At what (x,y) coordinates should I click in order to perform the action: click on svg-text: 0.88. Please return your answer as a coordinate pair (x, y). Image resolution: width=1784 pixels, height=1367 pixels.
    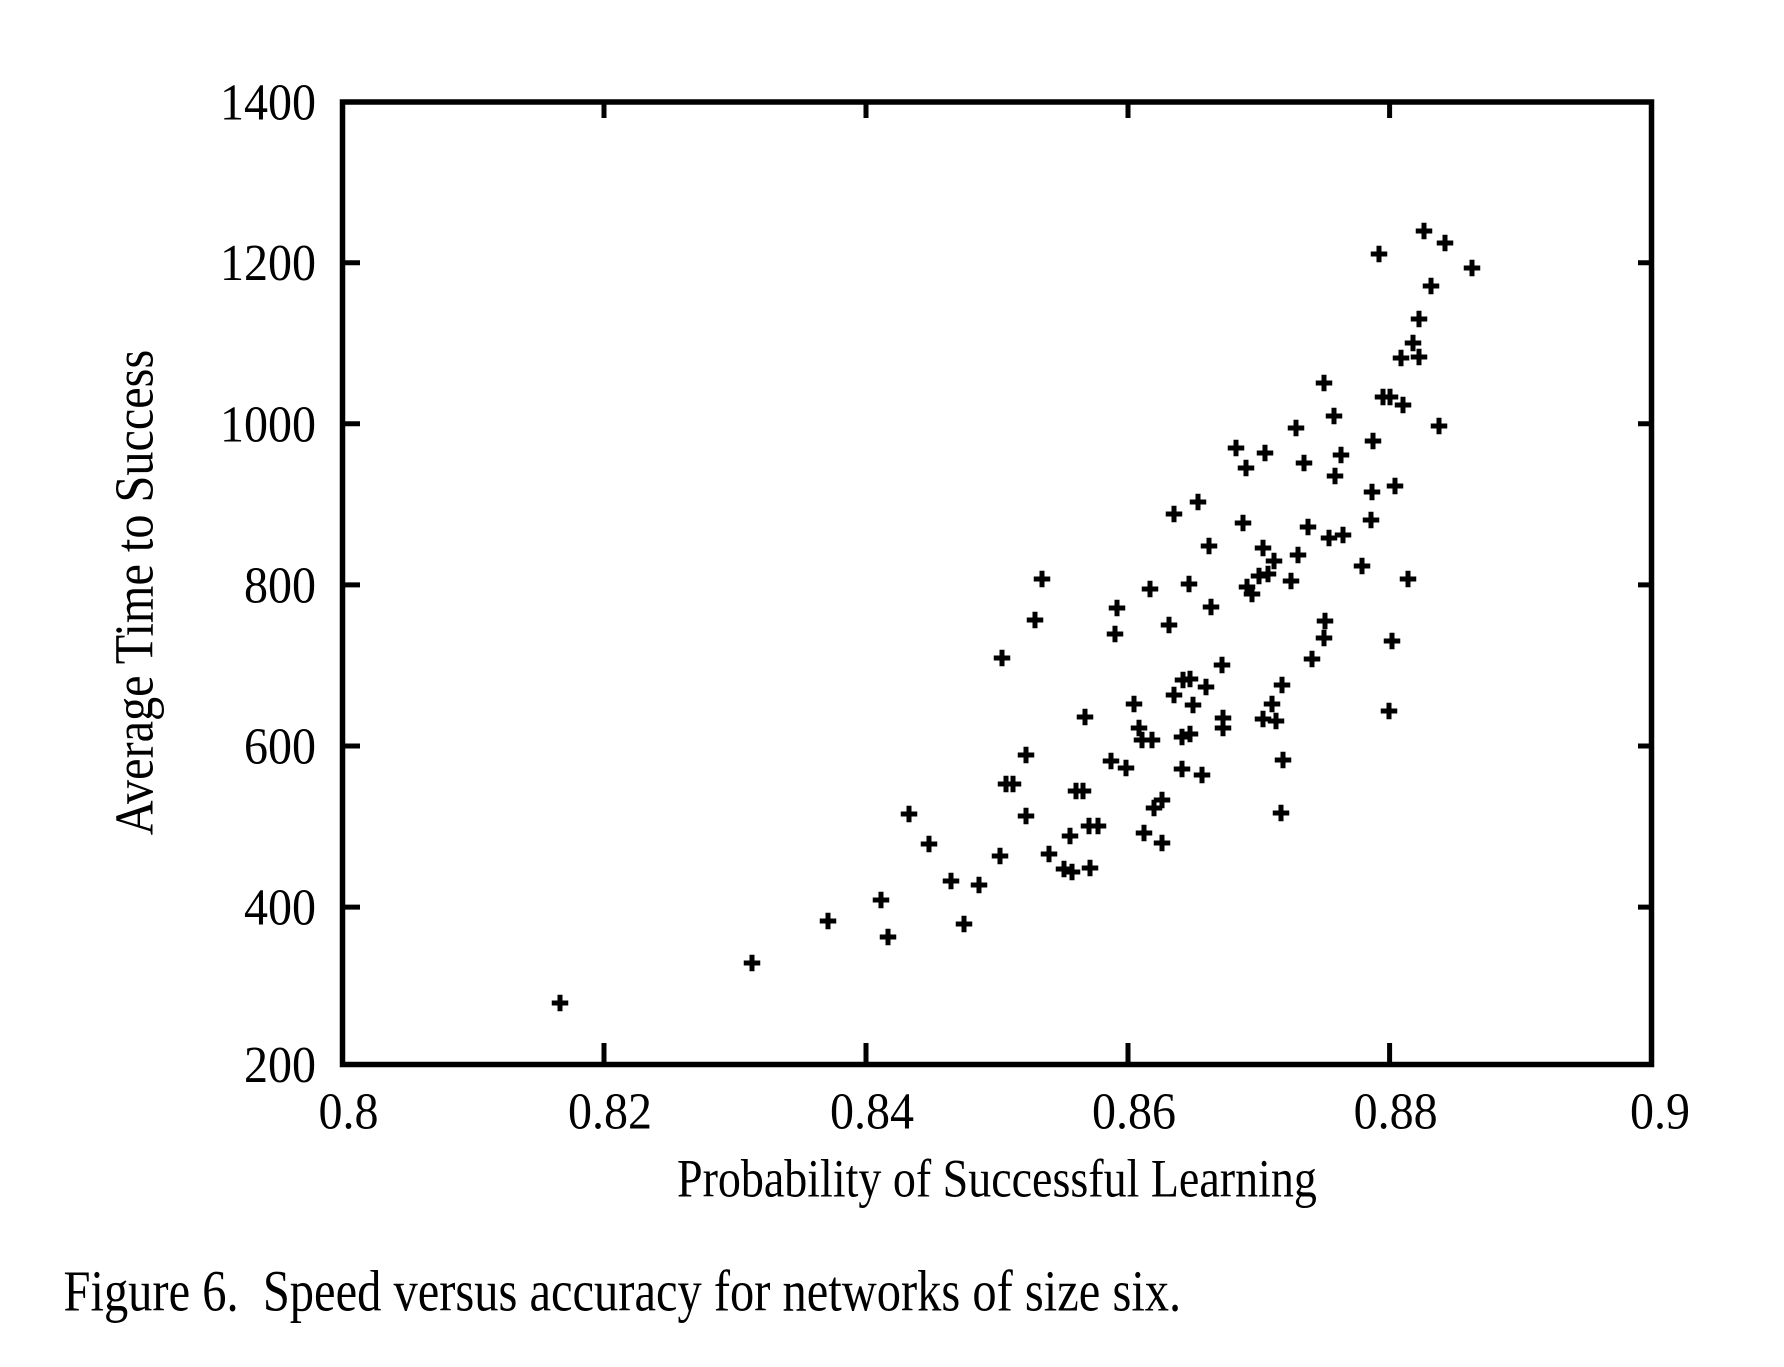
    Looking at the image, I should click on (1396, 1111).